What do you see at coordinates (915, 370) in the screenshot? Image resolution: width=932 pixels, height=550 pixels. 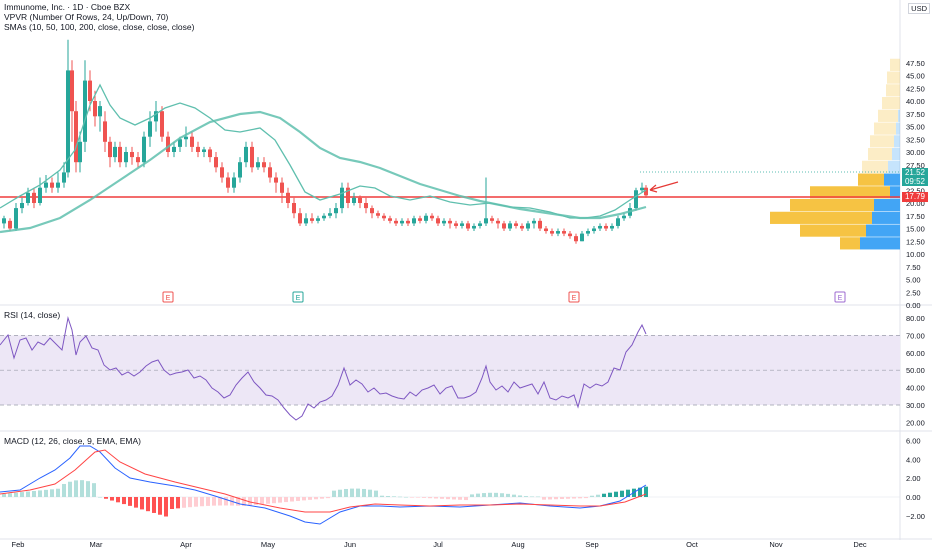 I see `rsi-tick-label: 50.00` at bounding box center [915, 370].